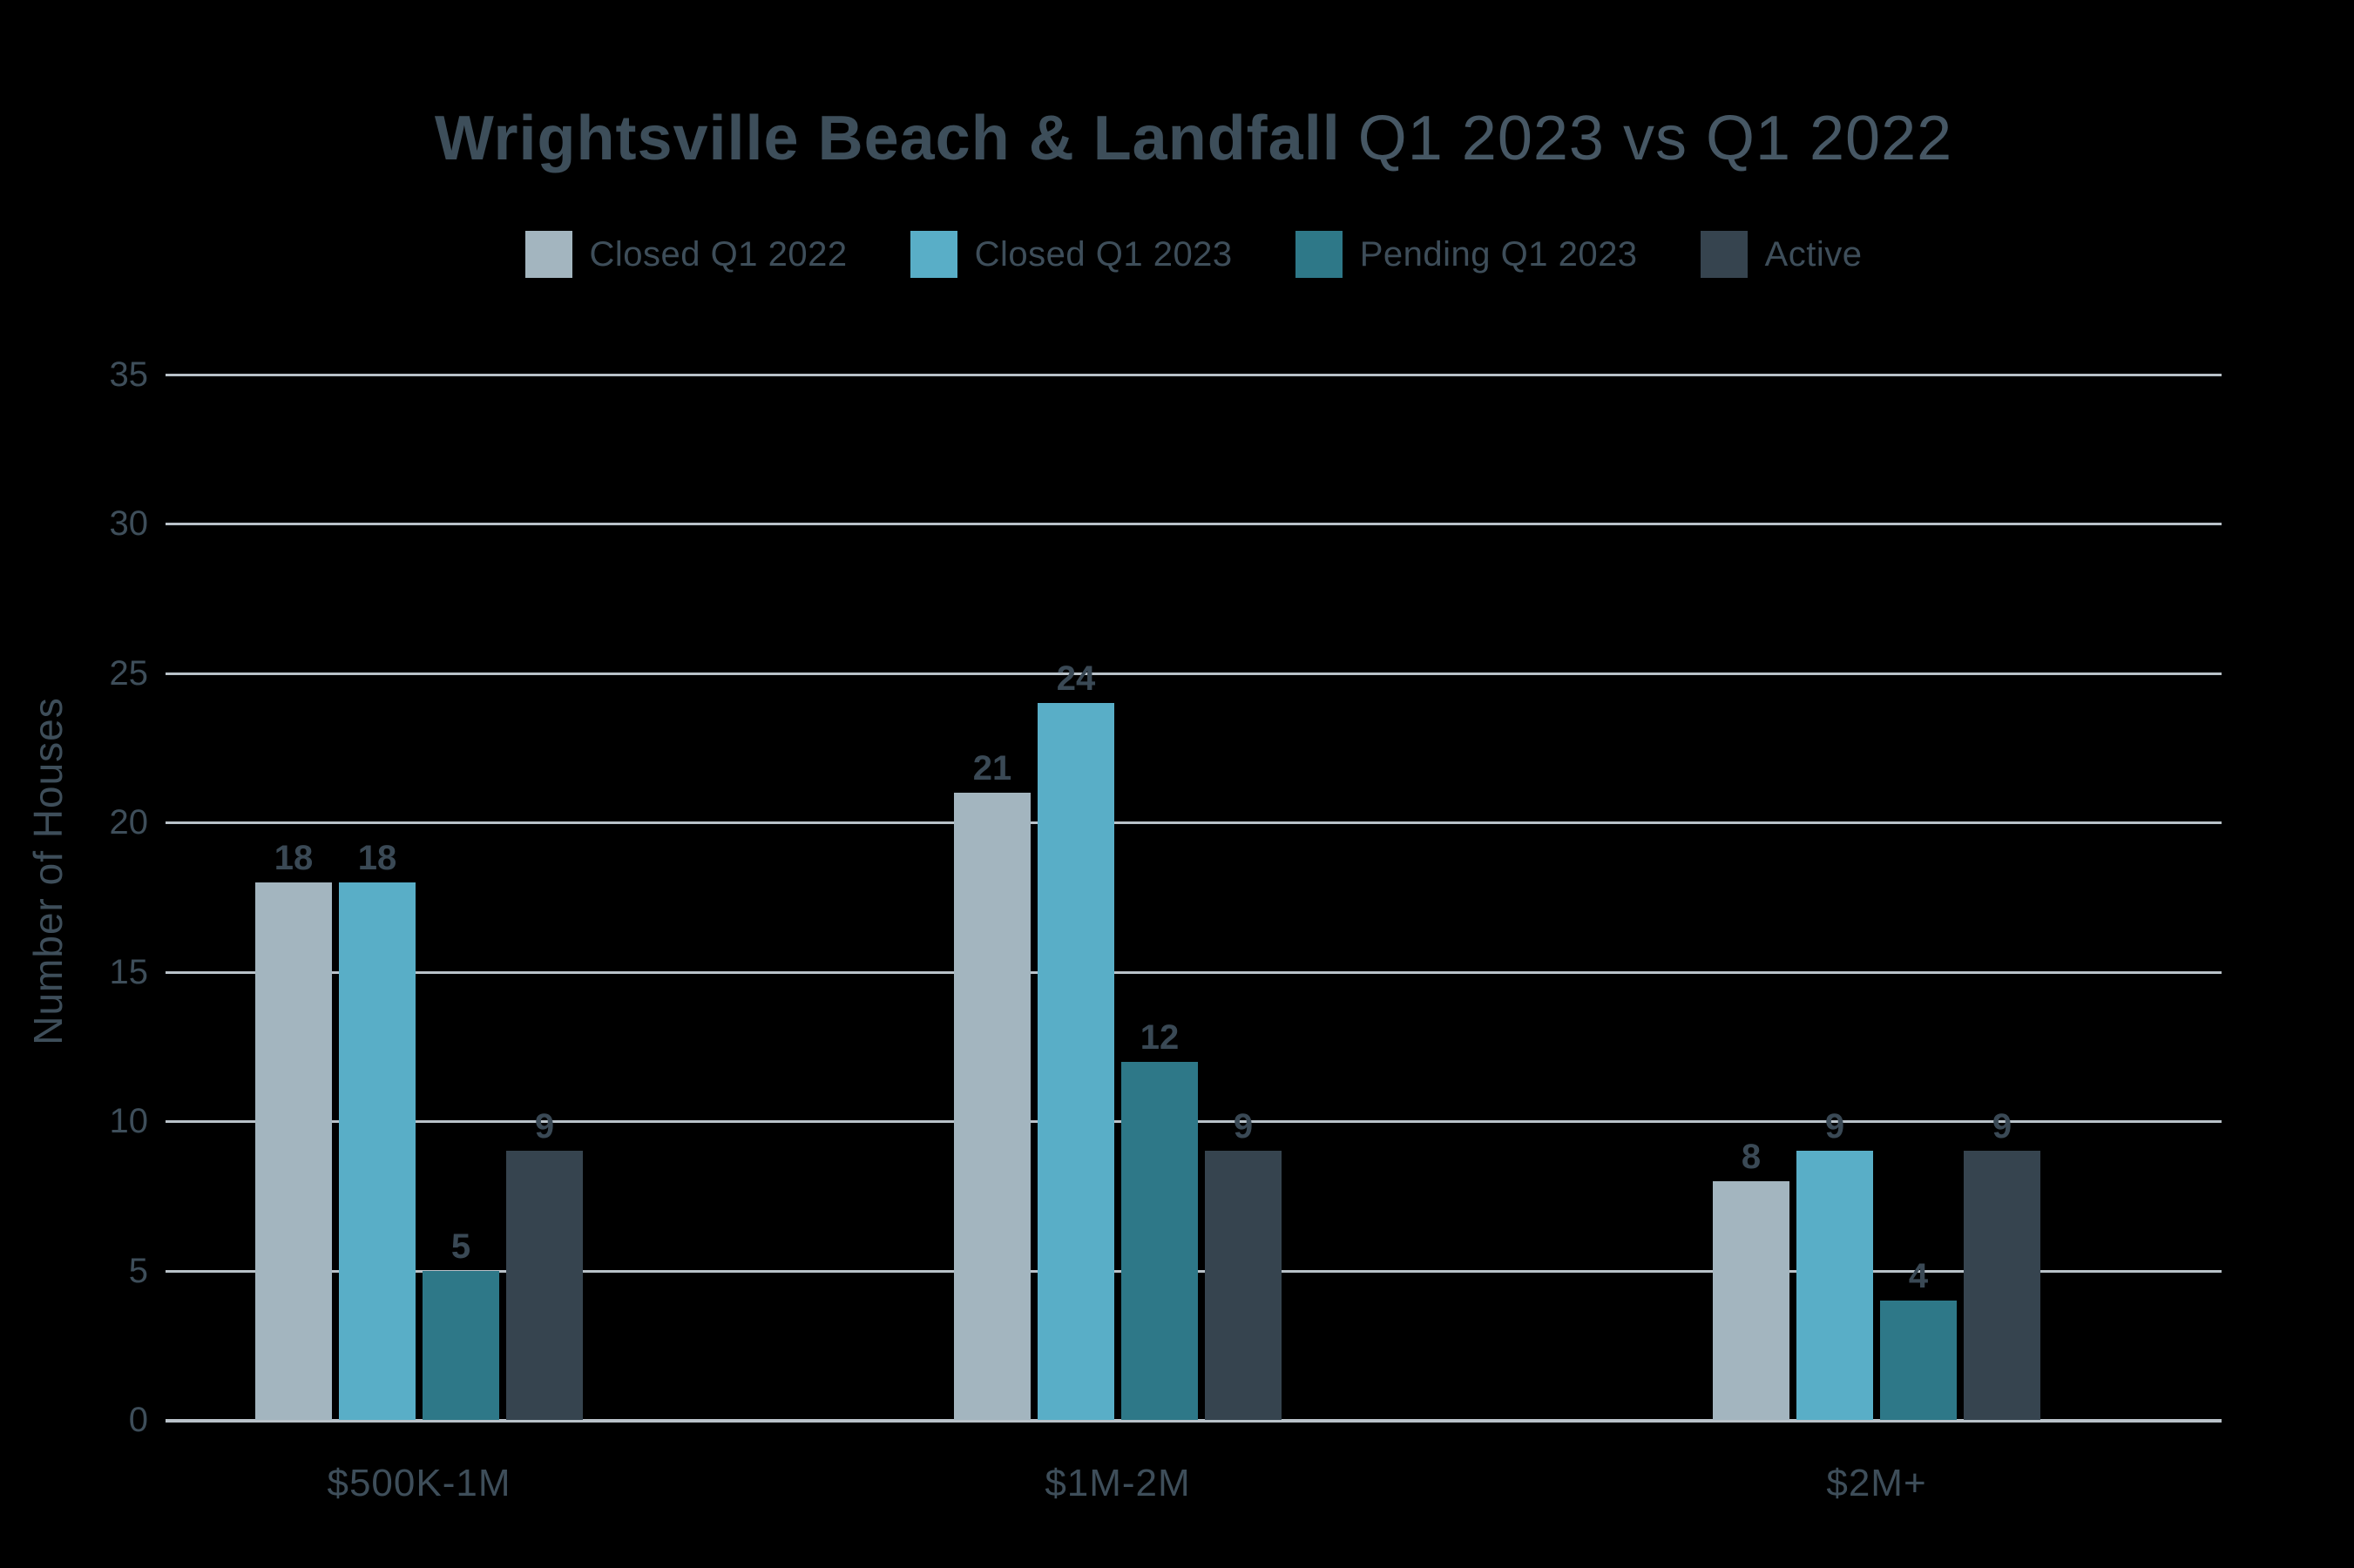 This screenshot has height=1568, width=2354. What do you see at coordinates (1194, 673) in the screenshot?
I see `gridline-y25` at bounding box center [1194, 673].